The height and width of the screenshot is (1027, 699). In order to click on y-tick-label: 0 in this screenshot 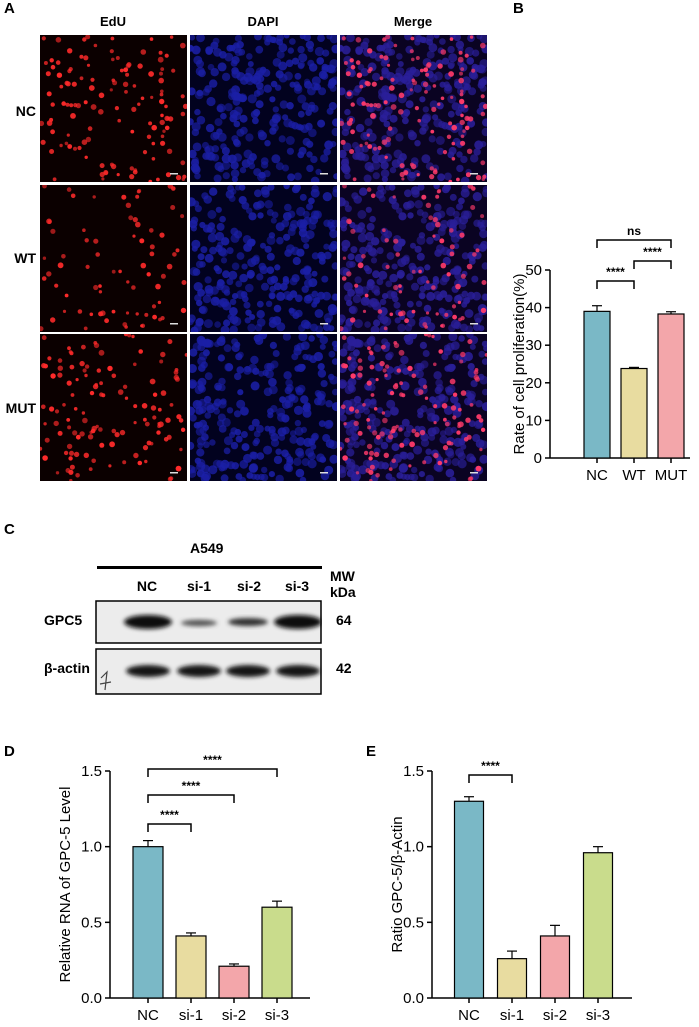, I will do `click(538, 458)`.